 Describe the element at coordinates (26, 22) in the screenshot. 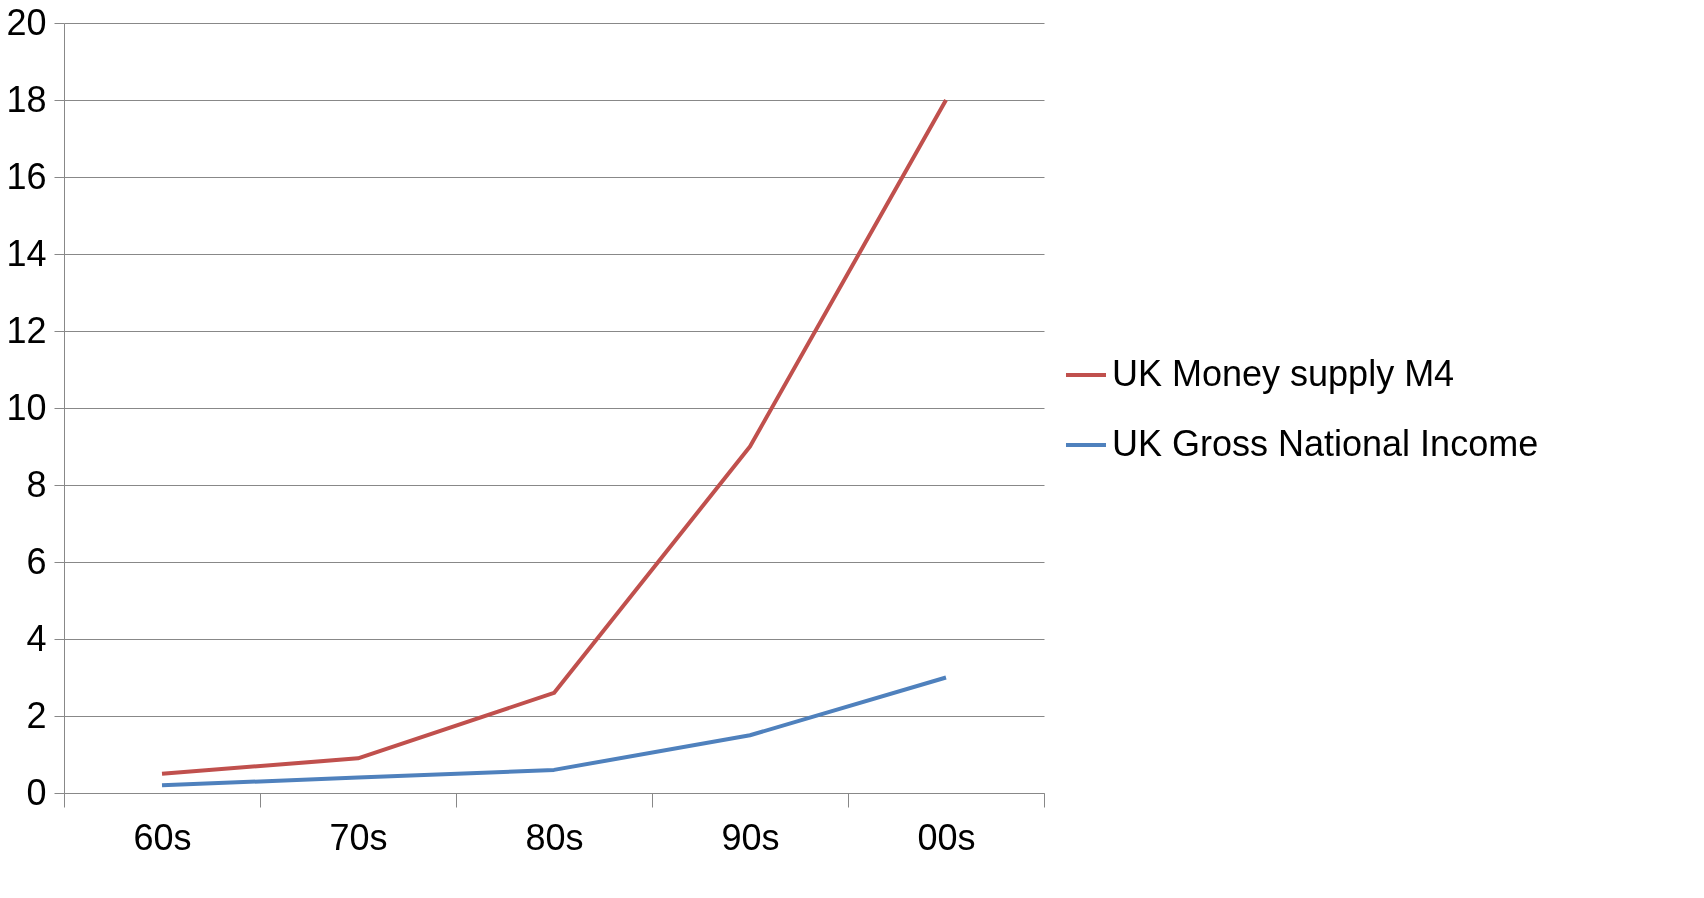

I see `y-tick-label: 20` at that location.